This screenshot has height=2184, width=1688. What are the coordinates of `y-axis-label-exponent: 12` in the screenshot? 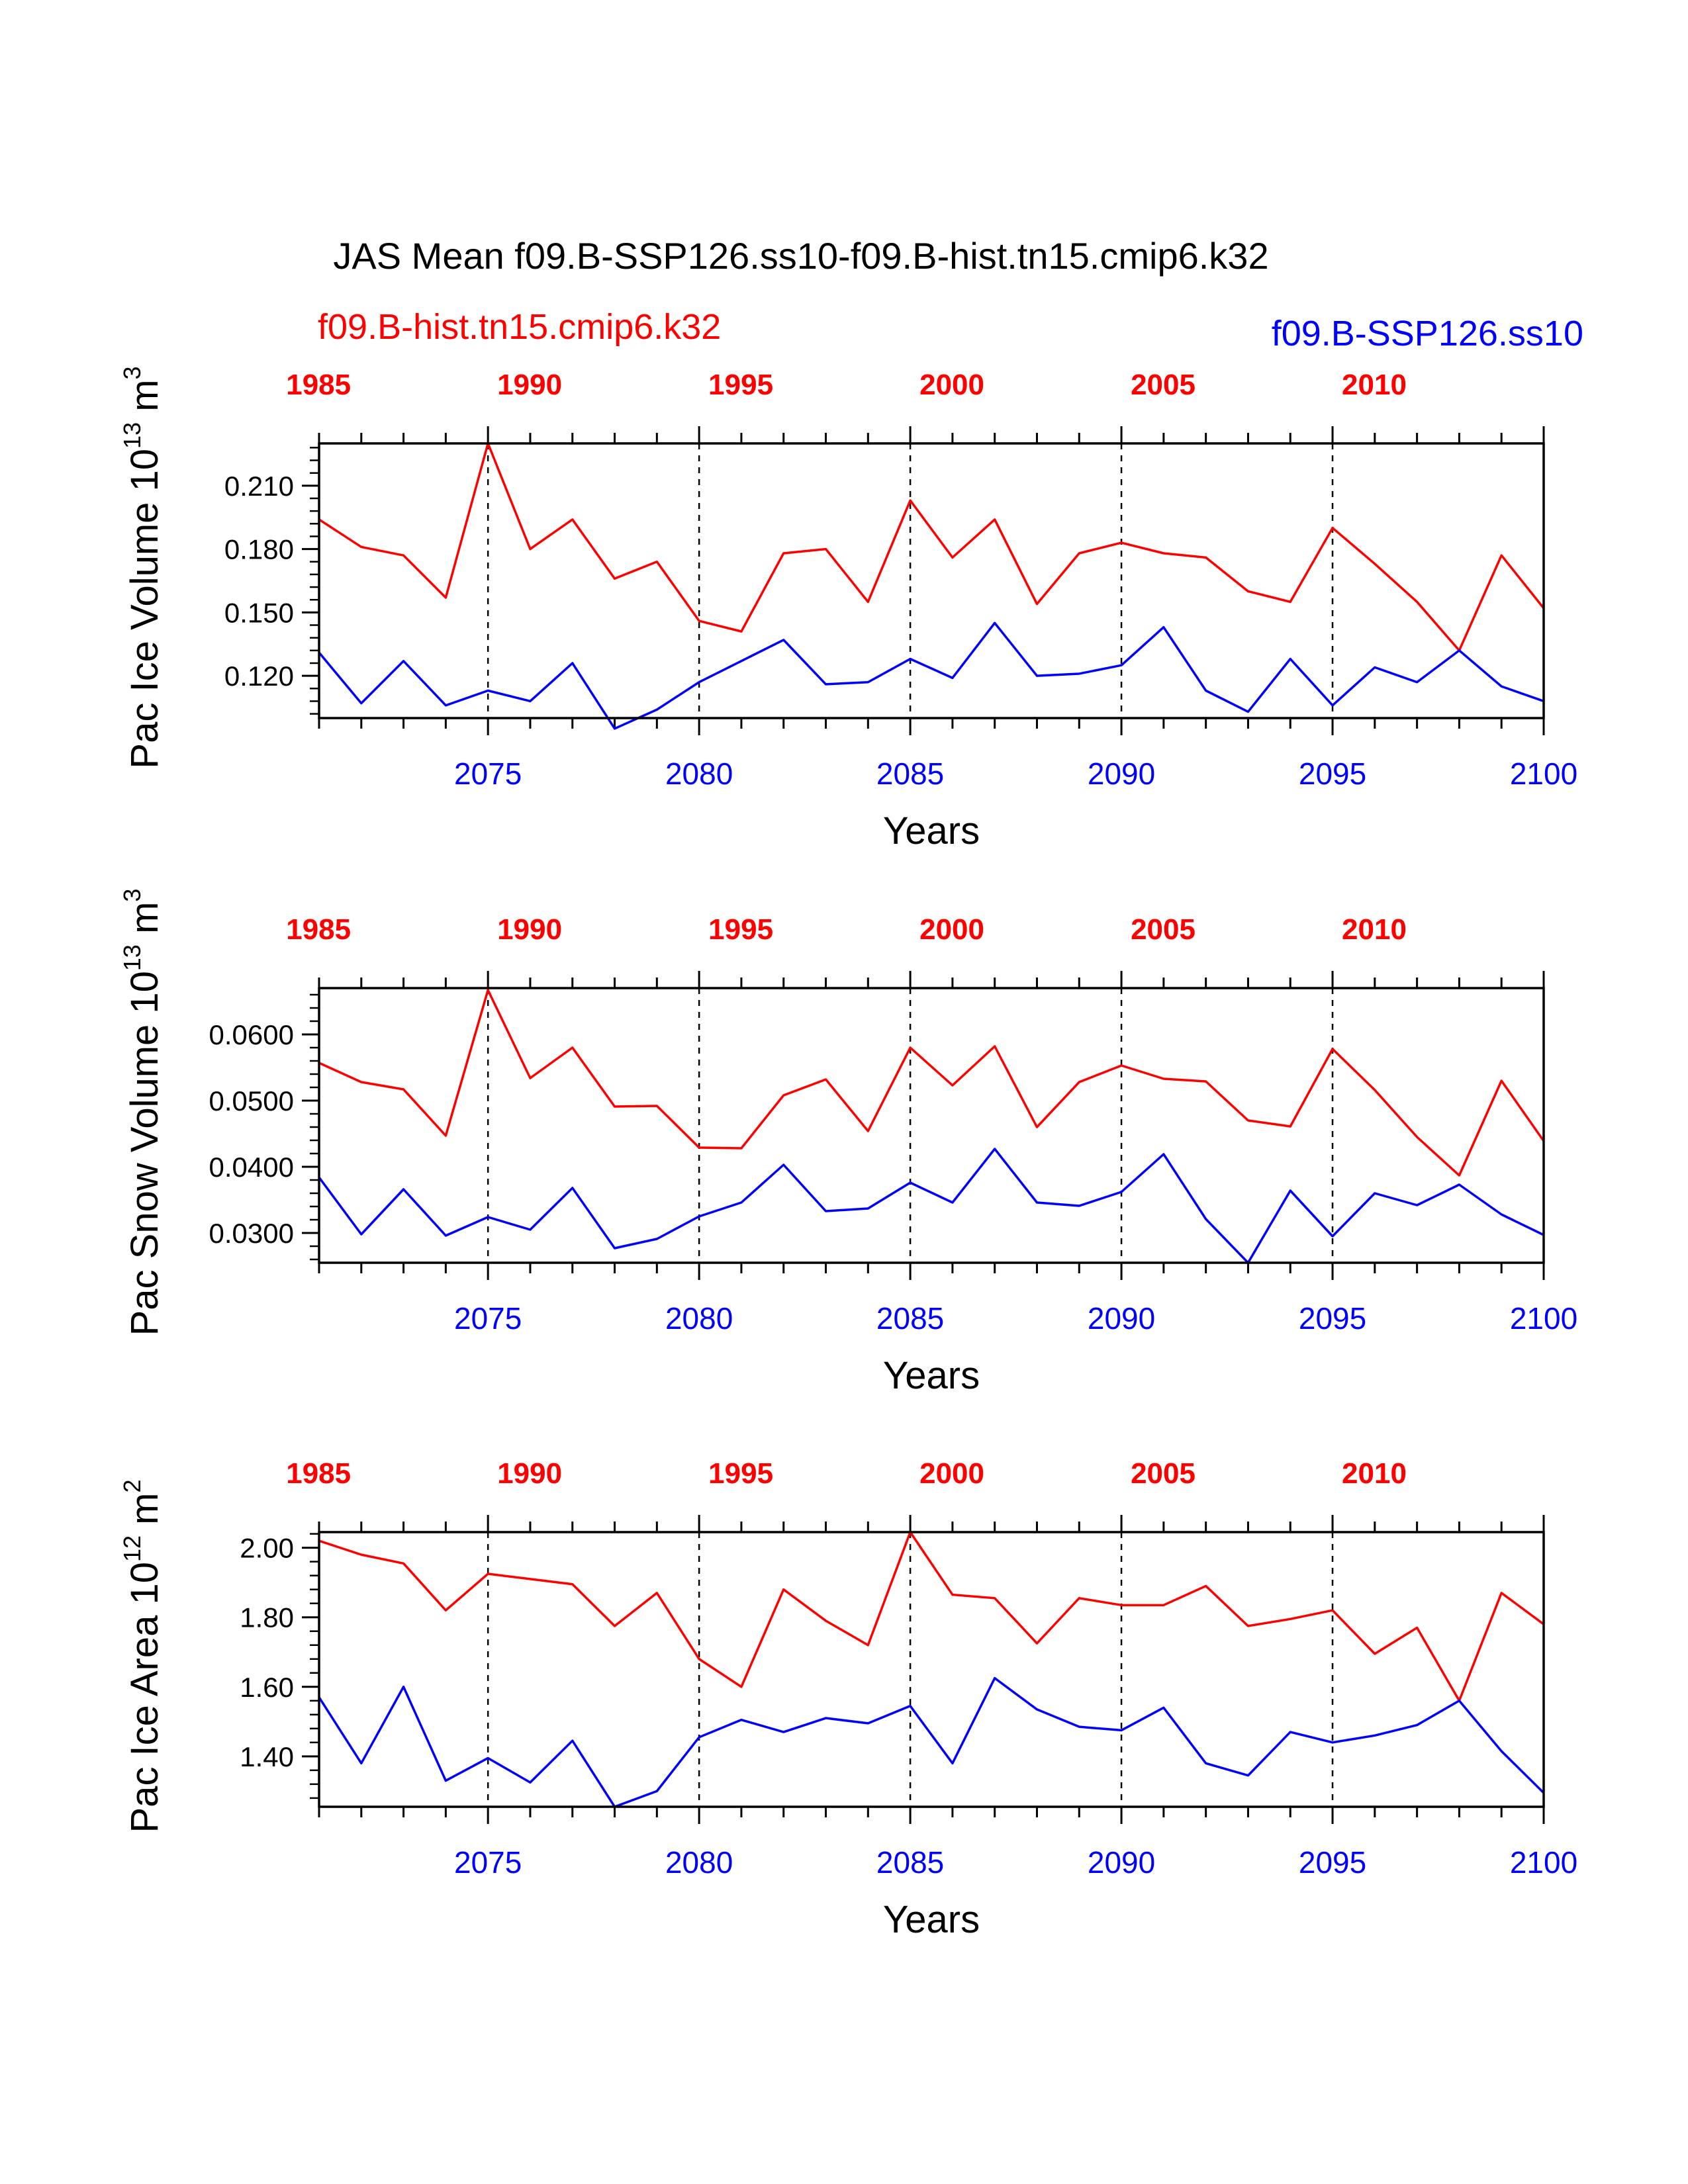 It's located at (132, 1548).